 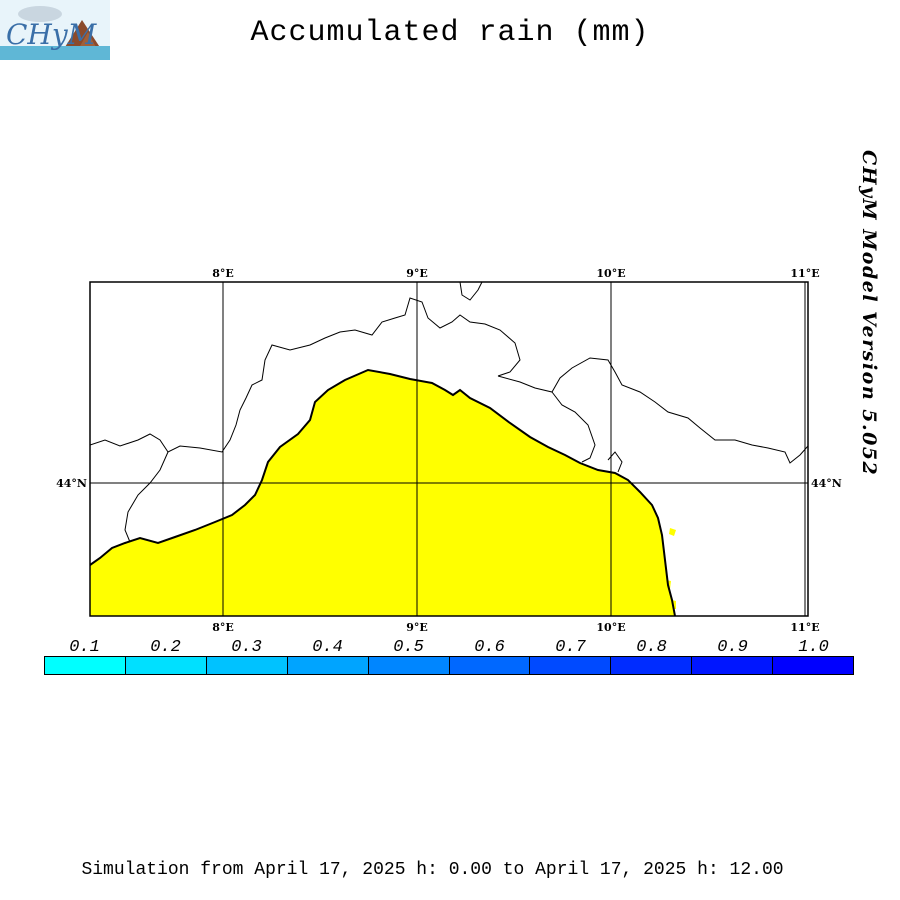 What do you see at coordinates (450, 33) in the screenshot?
I see `map-title: Accumulated rain (mm)` at bounding box center [450, 33].